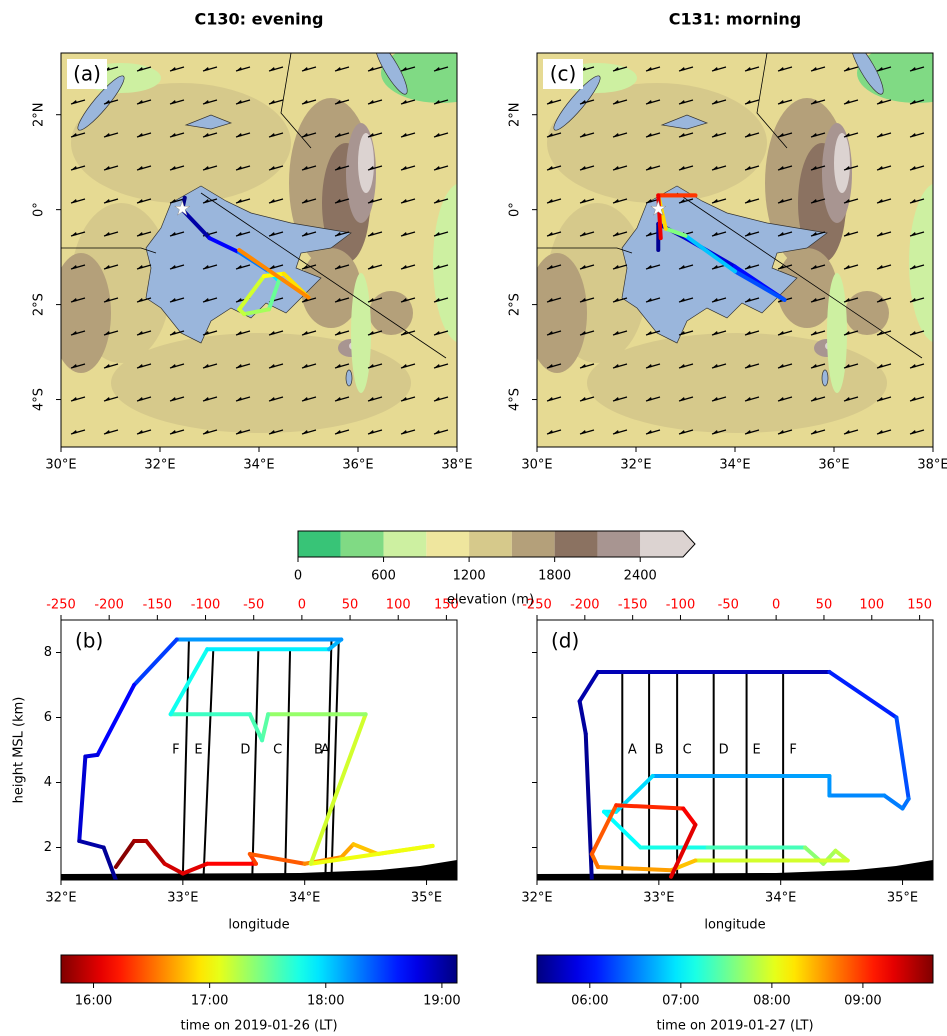  I want to click on panel-label: (b), so click(89, 641).